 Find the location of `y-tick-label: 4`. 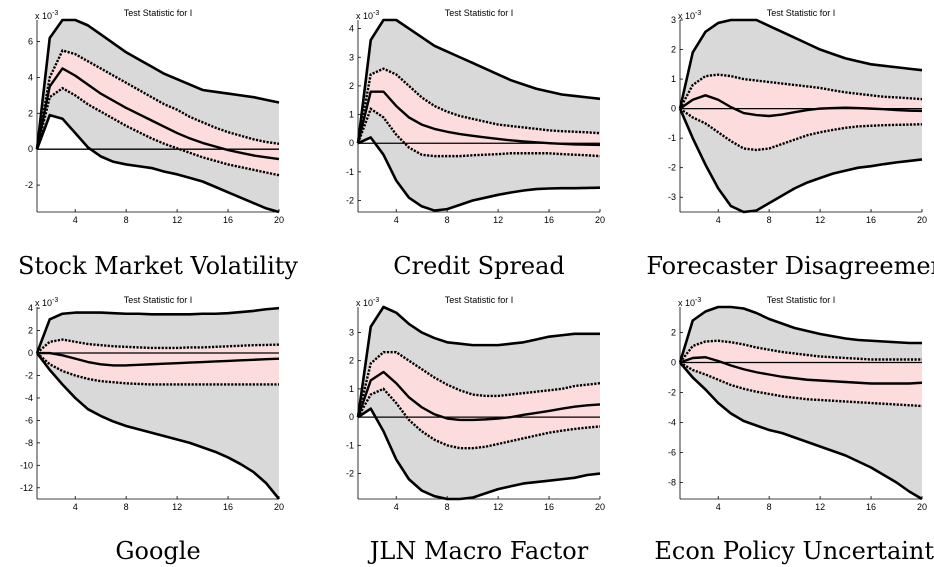

y-tick-label: 4 is located at coordinates (30, 308).